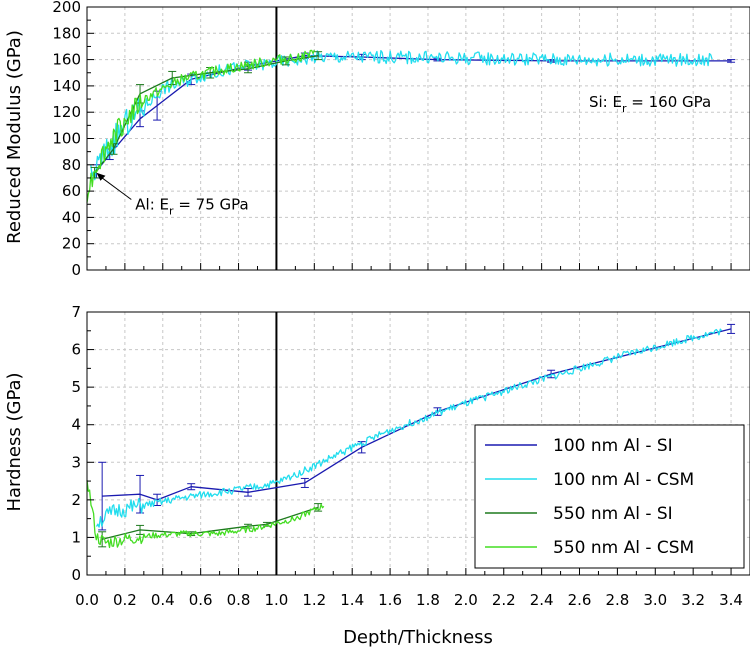  Describe the element at coordinates (211, 205) in the screenshot. I see `annotation-text-rest: = 75 GPa` at that location.